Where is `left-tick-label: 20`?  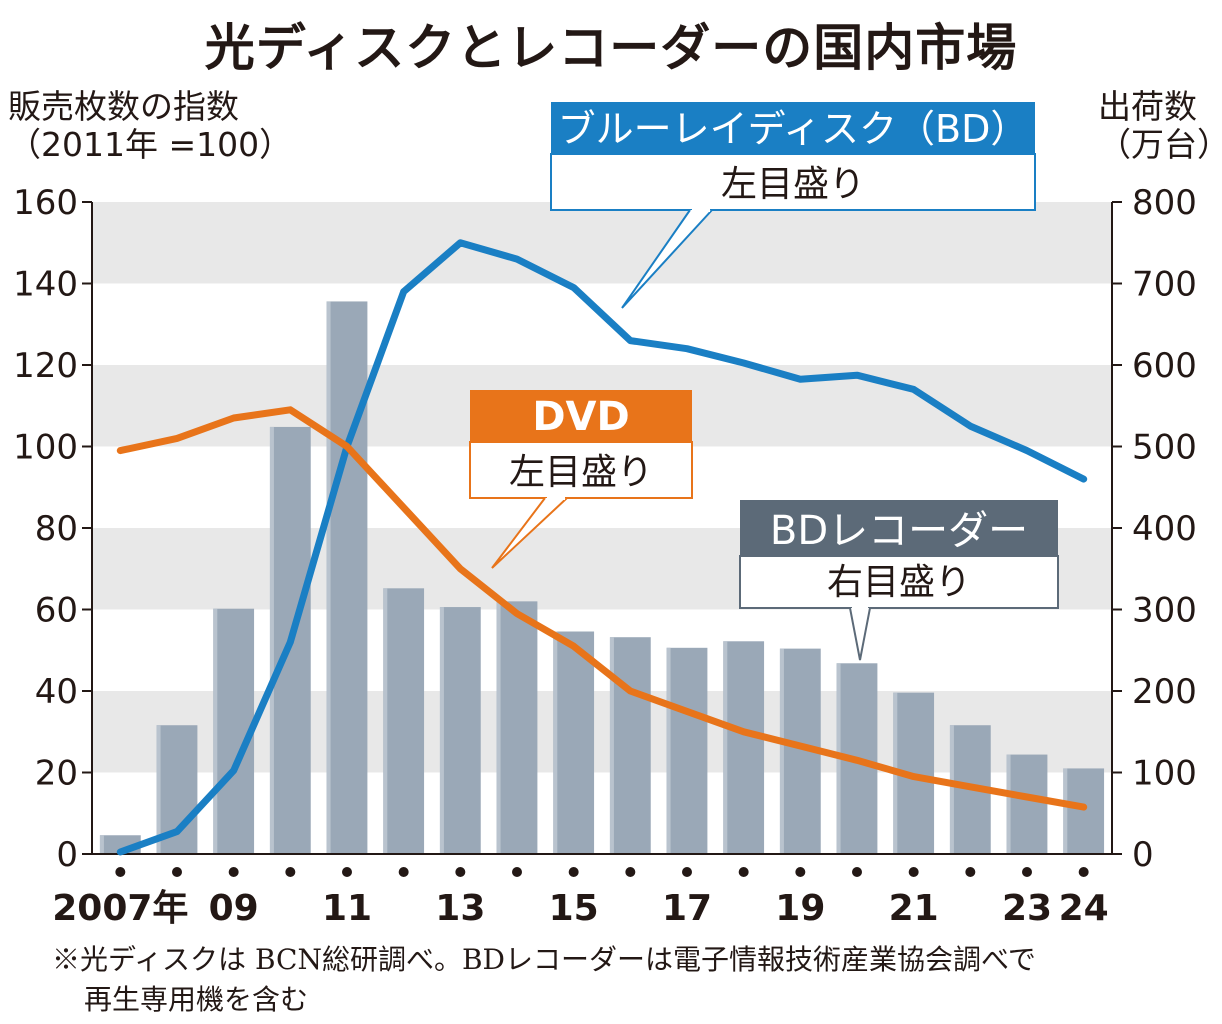
left-tick-label: 20 is located at coordinates (56, 774).